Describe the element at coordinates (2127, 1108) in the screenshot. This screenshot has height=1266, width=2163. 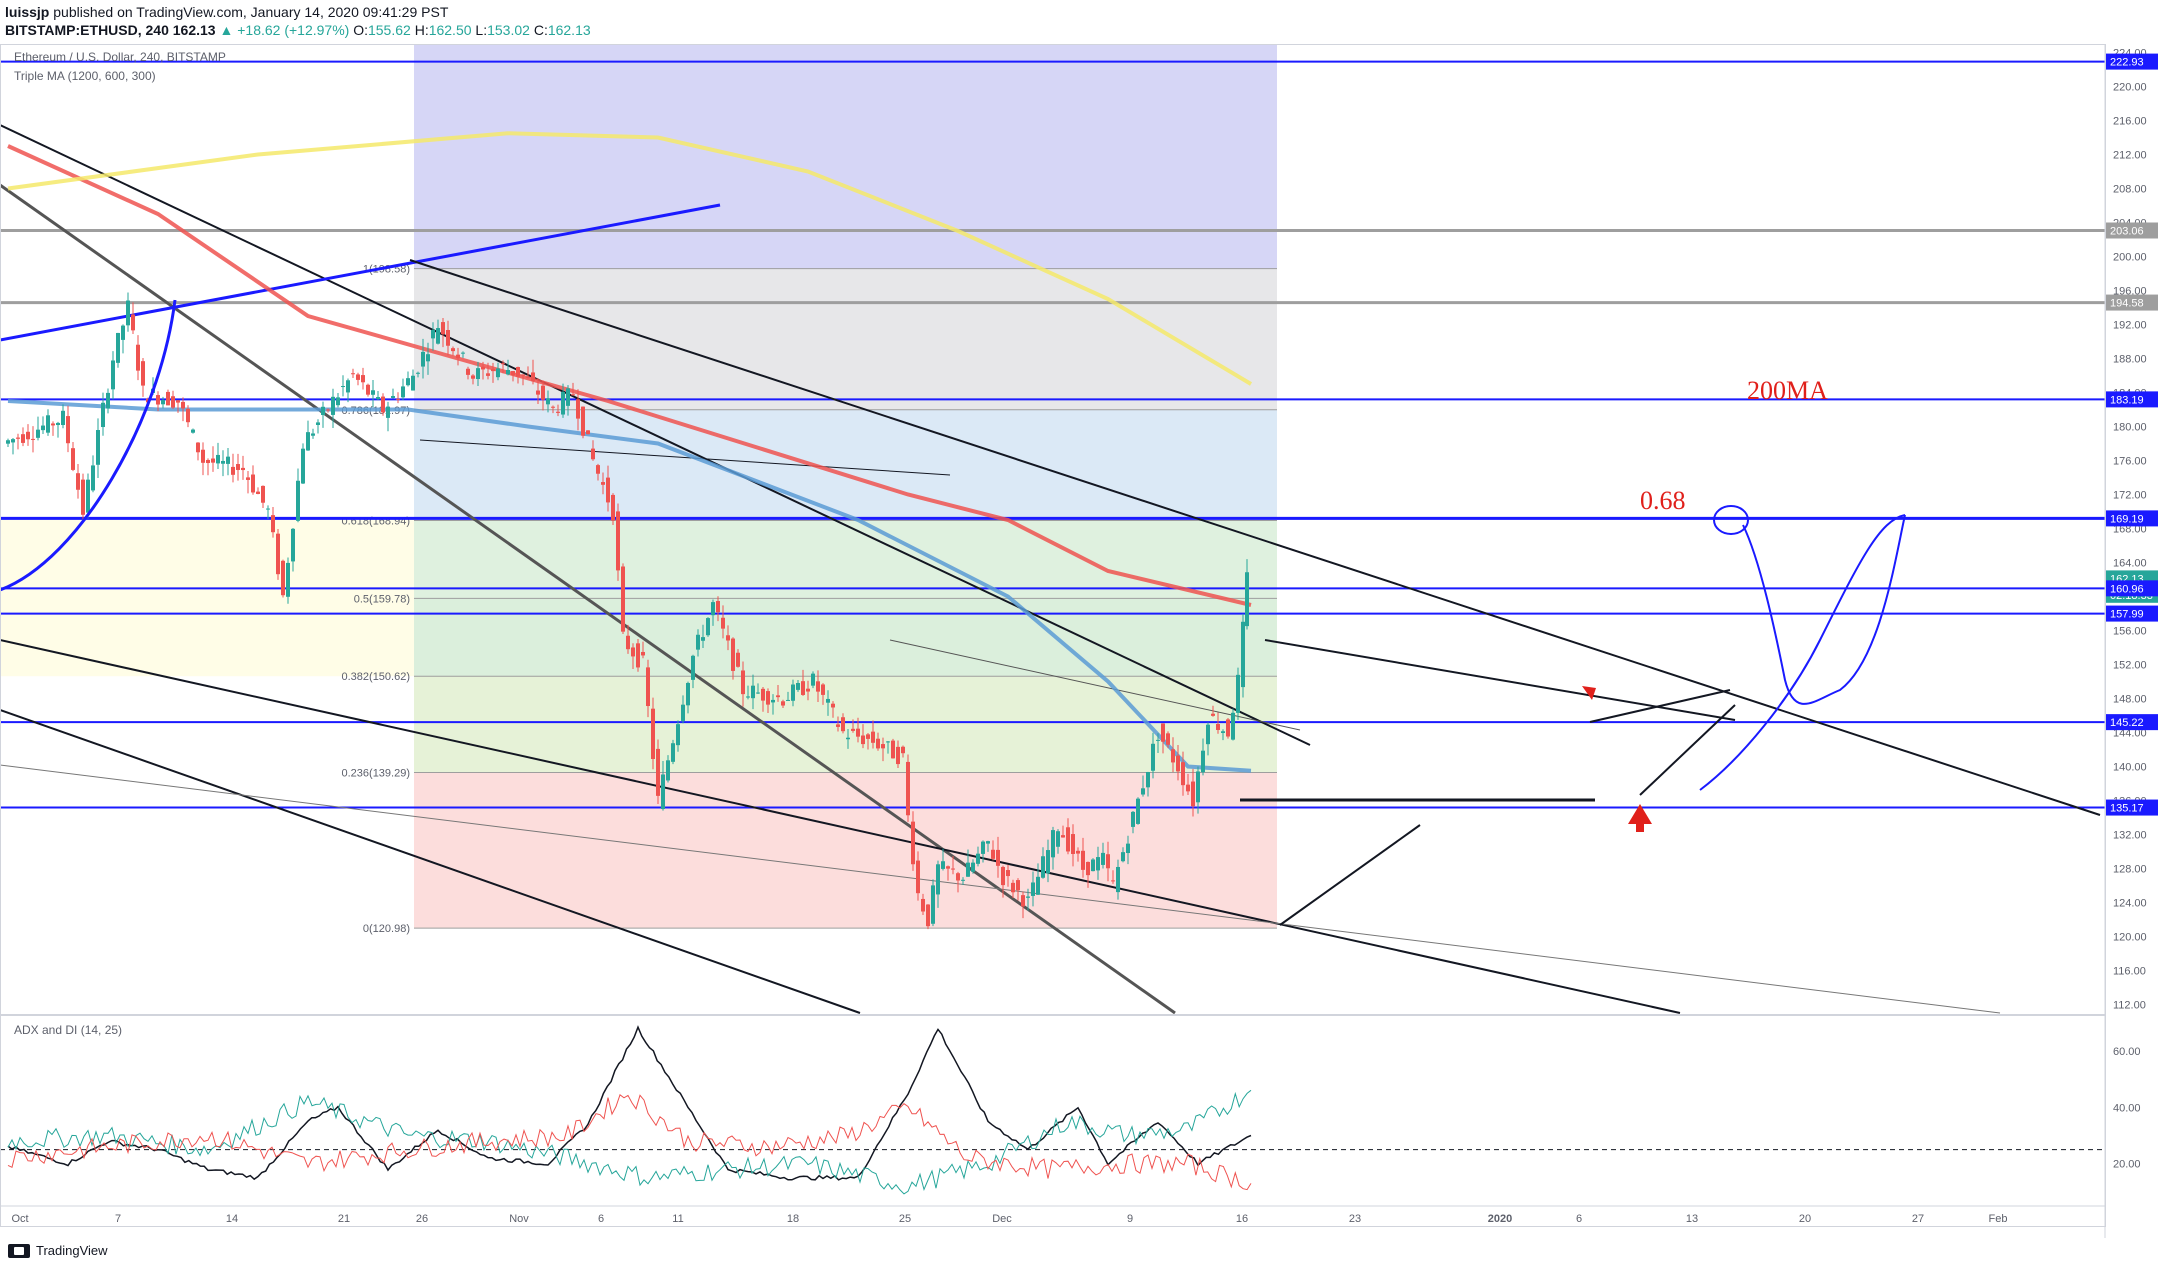
I see `adx-tick-label: 40.00` at that location.